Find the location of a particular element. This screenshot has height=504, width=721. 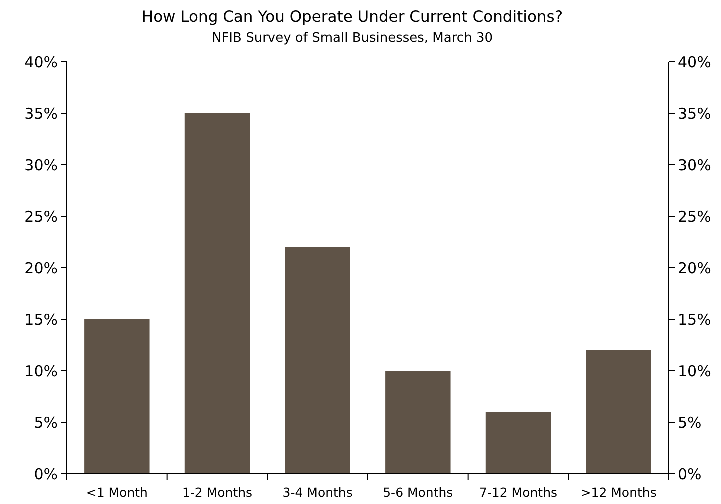

y-tick-label: 15% is located at coordinates (41, 319).